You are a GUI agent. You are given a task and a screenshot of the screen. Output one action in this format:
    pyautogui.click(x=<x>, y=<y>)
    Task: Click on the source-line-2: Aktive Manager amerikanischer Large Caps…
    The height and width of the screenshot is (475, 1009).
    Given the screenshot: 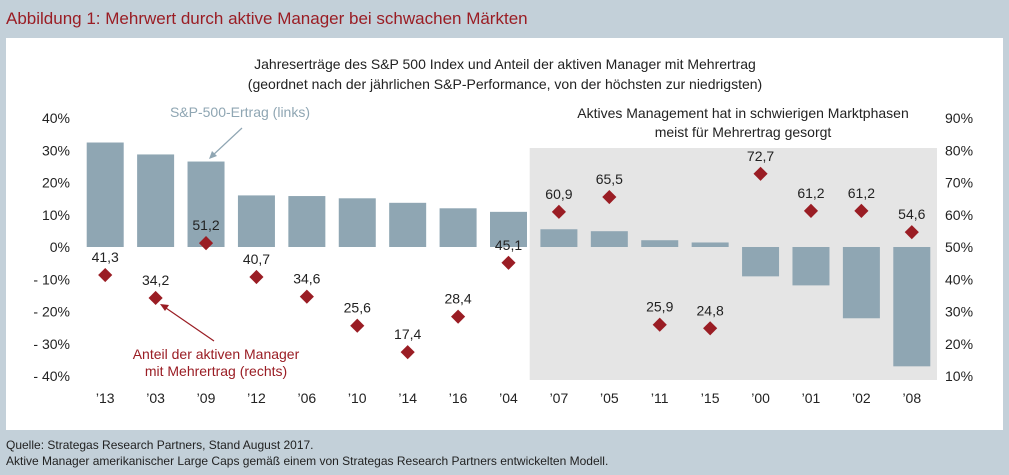 What is the action you would take?
    pyautogui.click(x=307, y=461)
    